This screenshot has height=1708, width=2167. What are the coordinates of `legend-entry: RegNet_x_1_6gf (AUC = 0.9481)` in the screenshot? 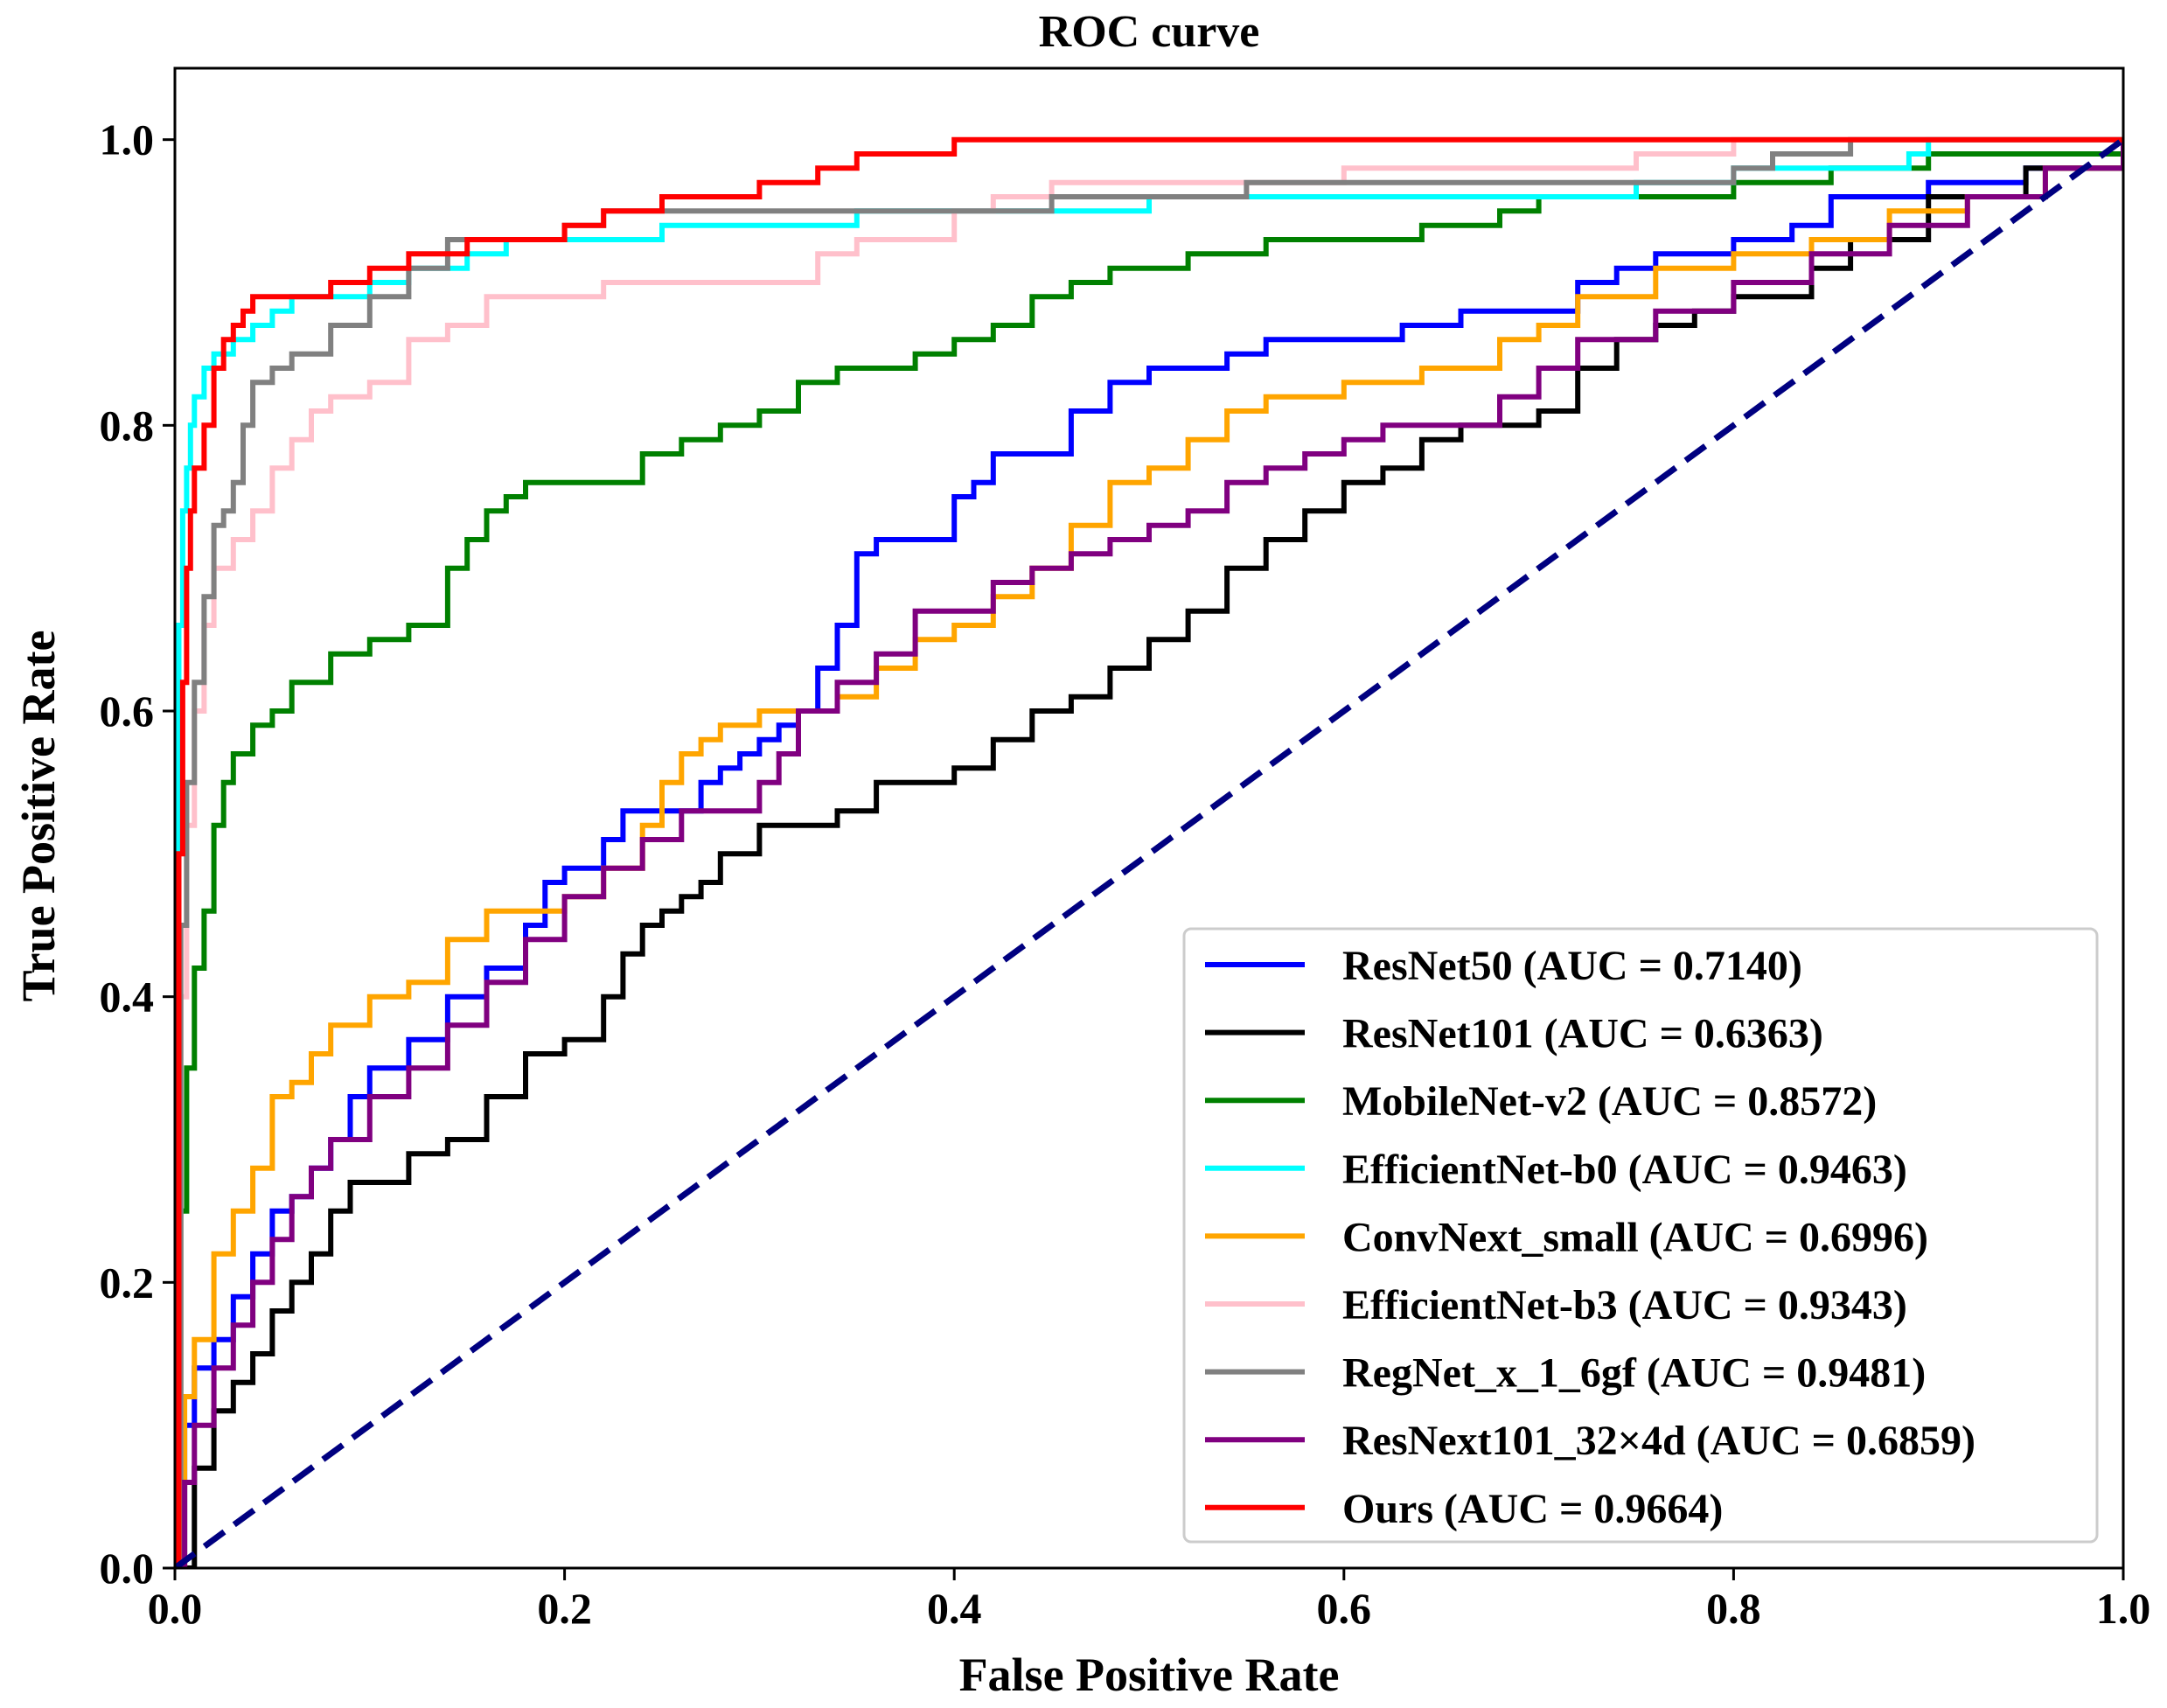 It's located at (1634, 1373).